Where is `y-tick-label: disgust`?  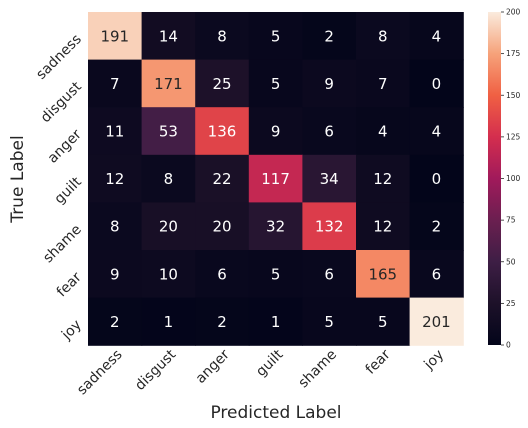 y-tick-label: disgust is located at coordinates (61, 102).